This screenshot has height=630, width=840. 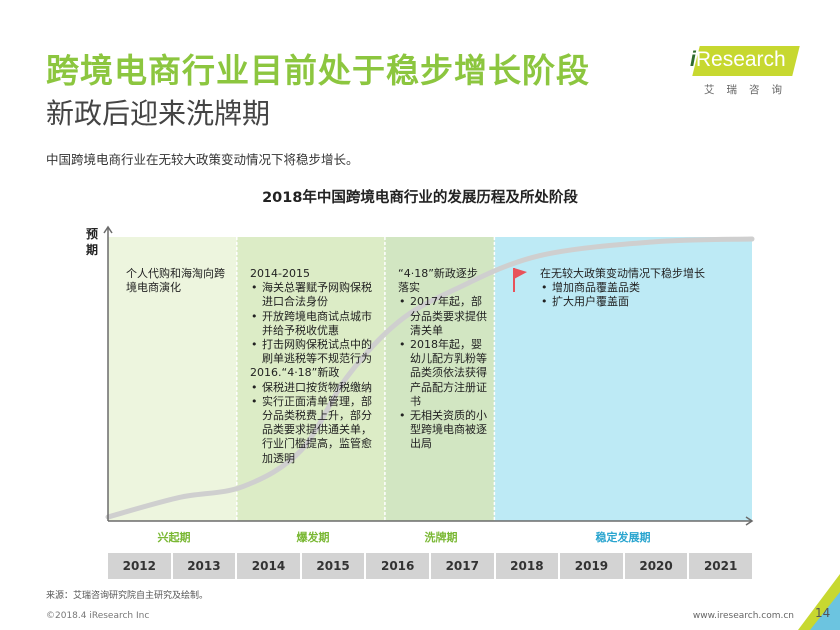 What do you see at coordinates (819, 602) in the screenshot?
I see `corner-decoration` at bounding box center [819, 602].